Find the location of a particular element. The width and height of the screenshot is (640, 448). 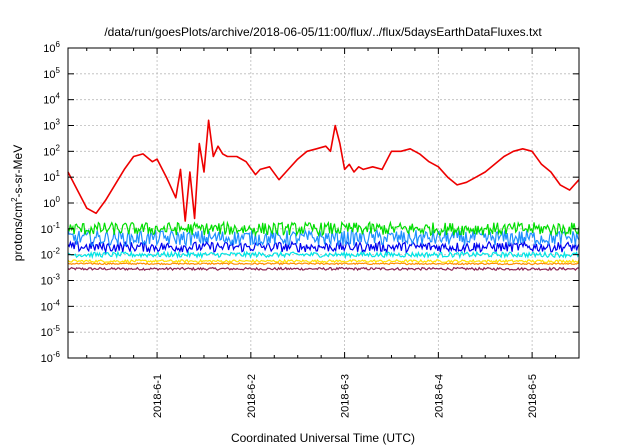

x-tick-label: 2018-6-3 is located at coordinates (346, 396).